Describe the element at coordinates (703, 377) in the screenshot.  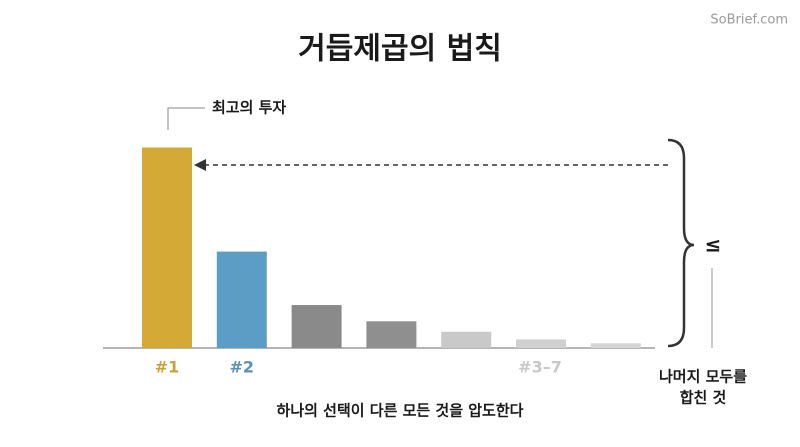
I see `brace-label: 나머지 모두를` at that location.